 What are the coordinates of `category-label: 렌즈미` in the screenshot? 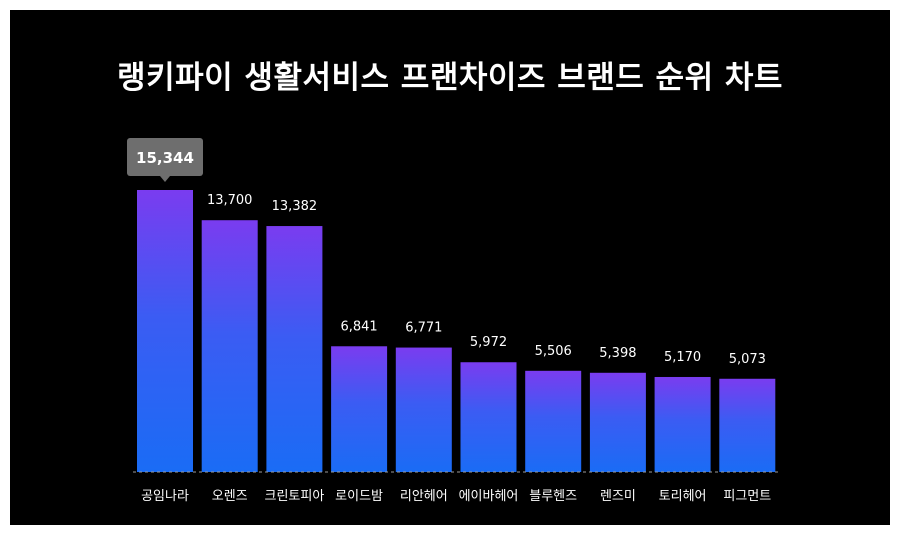 It's located at (618, 496).